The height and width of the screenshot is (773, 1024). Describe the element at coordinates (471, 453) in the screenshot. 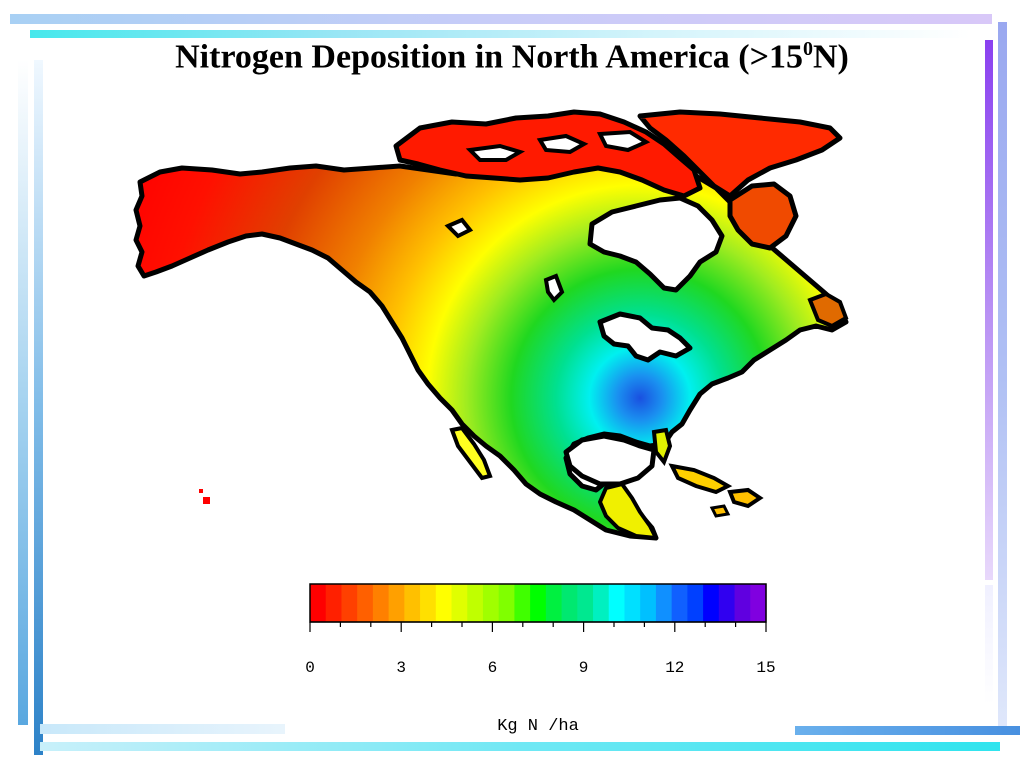

I see `baja-california` at that location.